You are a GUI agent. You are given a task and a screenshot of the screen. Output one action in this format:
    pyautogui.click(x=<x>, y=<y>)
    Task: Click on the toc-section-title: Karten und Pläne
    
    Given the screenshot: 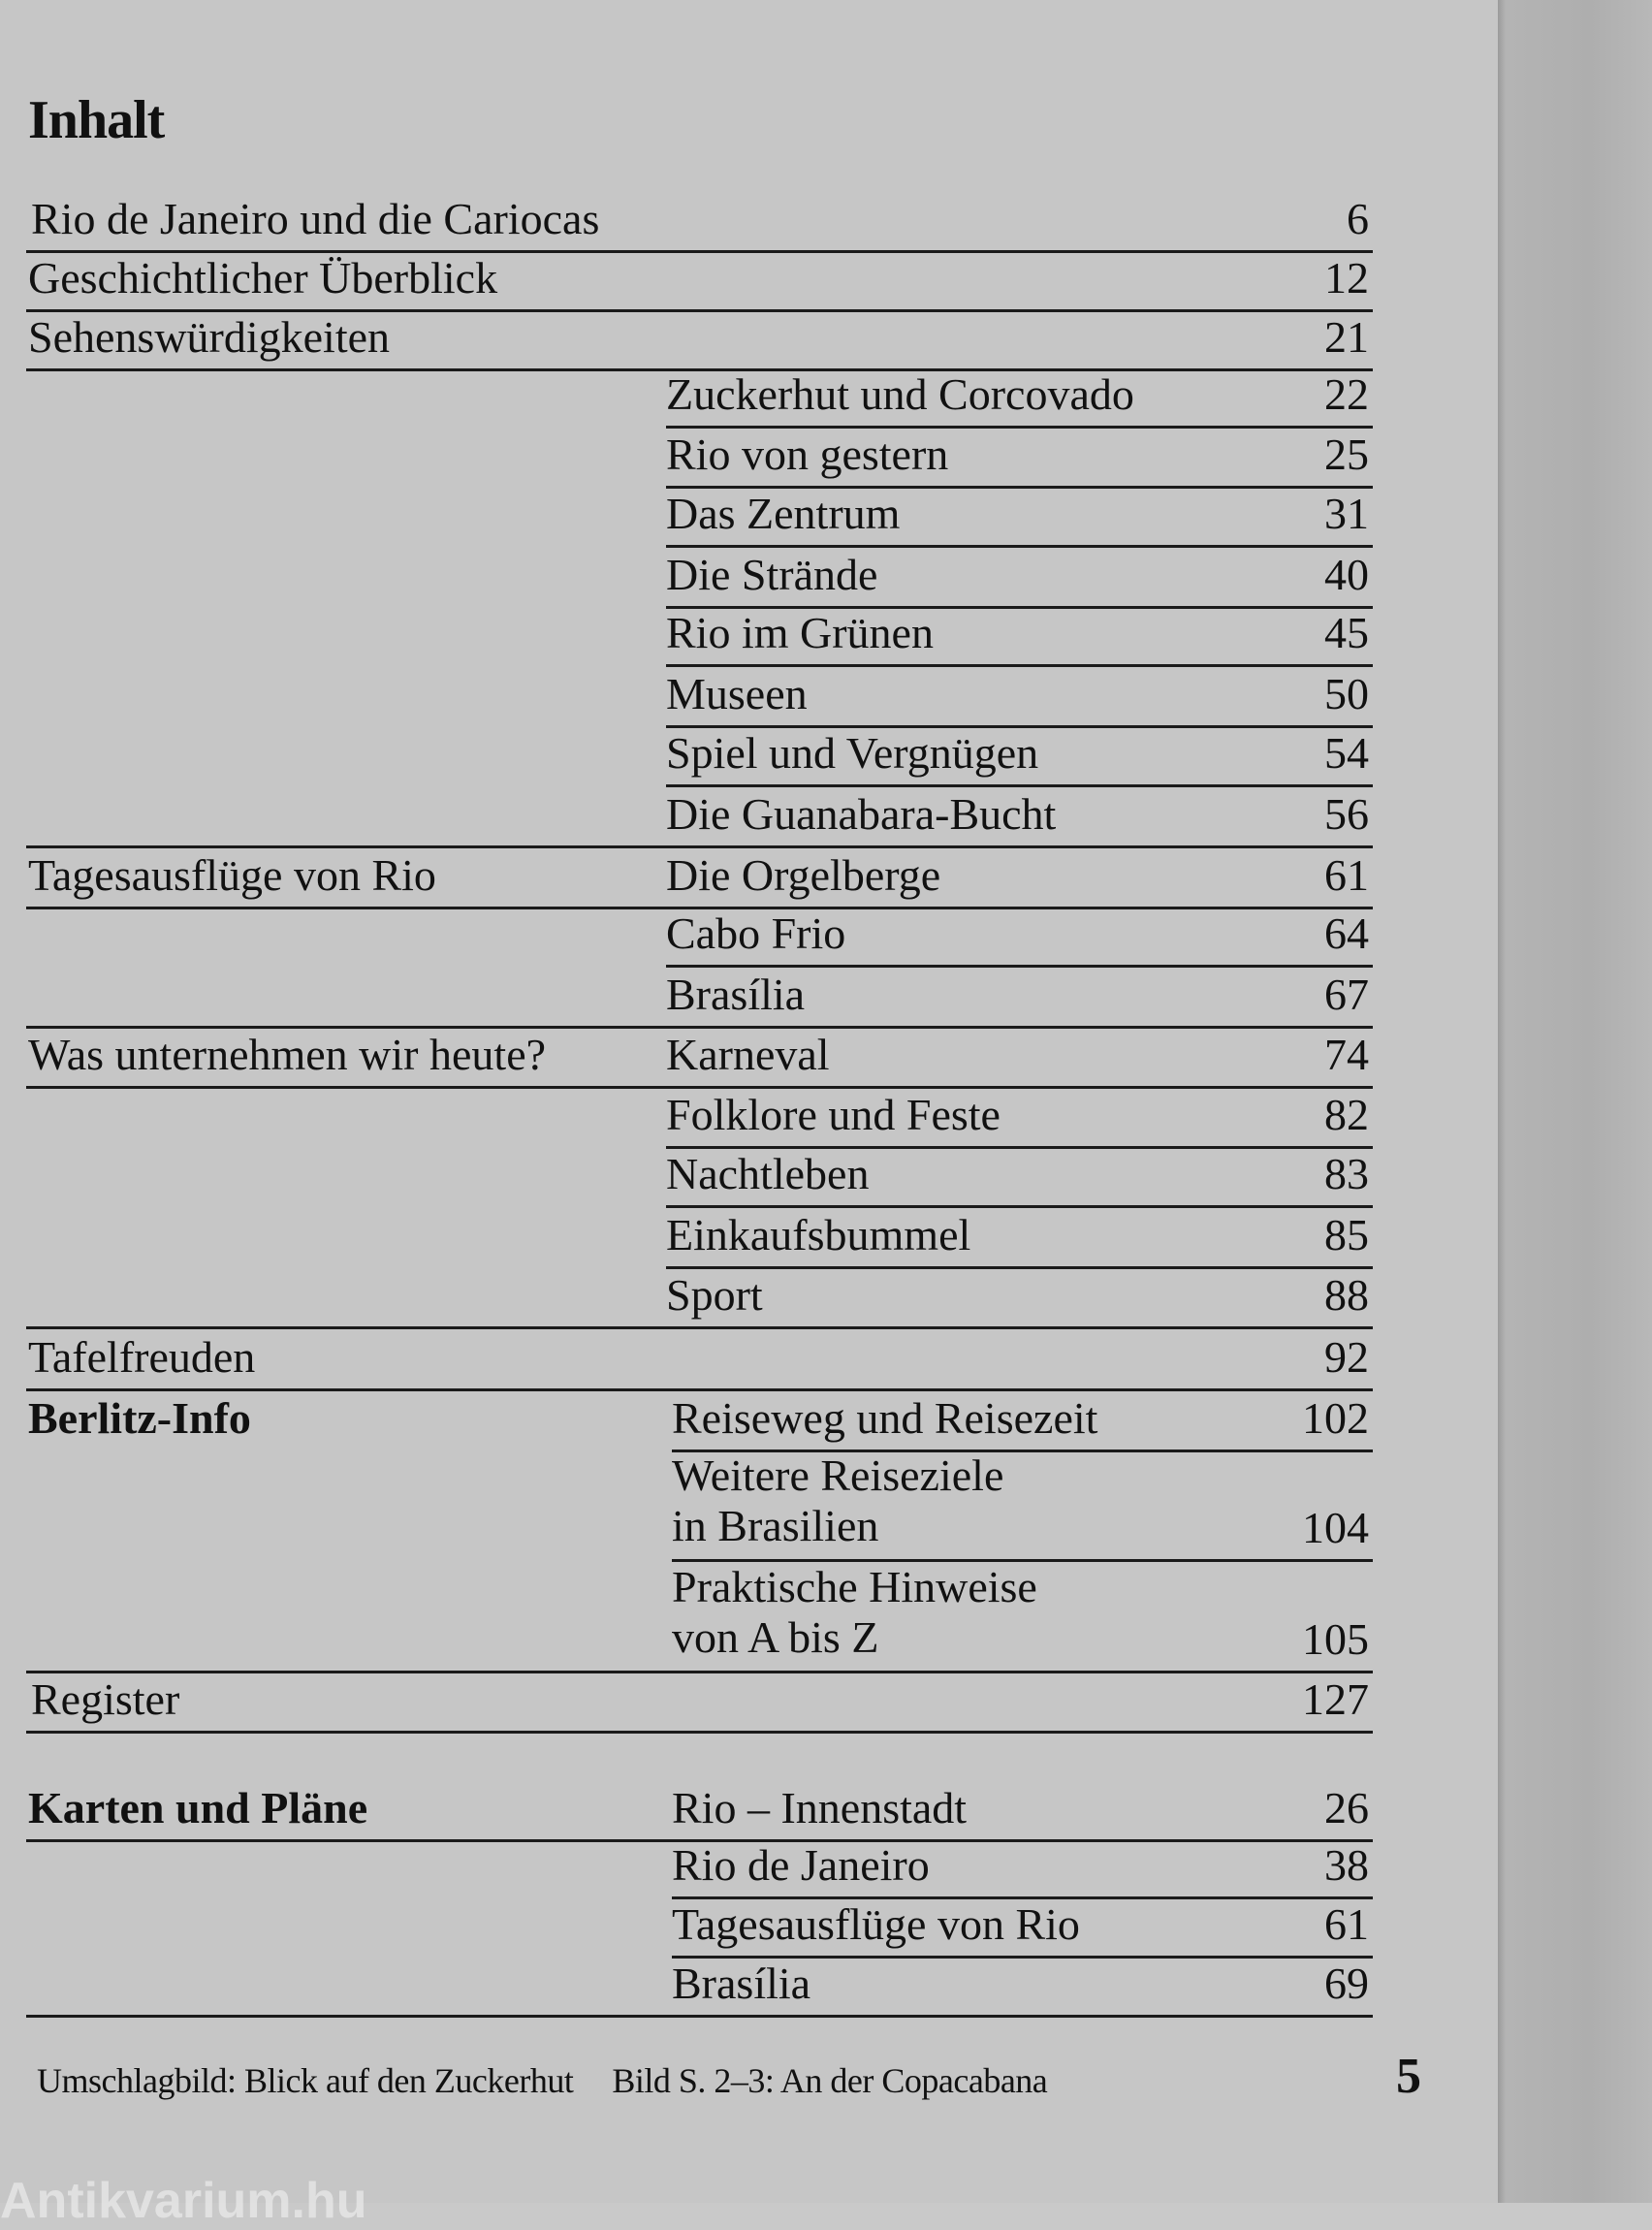 What is the action you would take?
    pyautogui.click(x=198, y=1807)
    